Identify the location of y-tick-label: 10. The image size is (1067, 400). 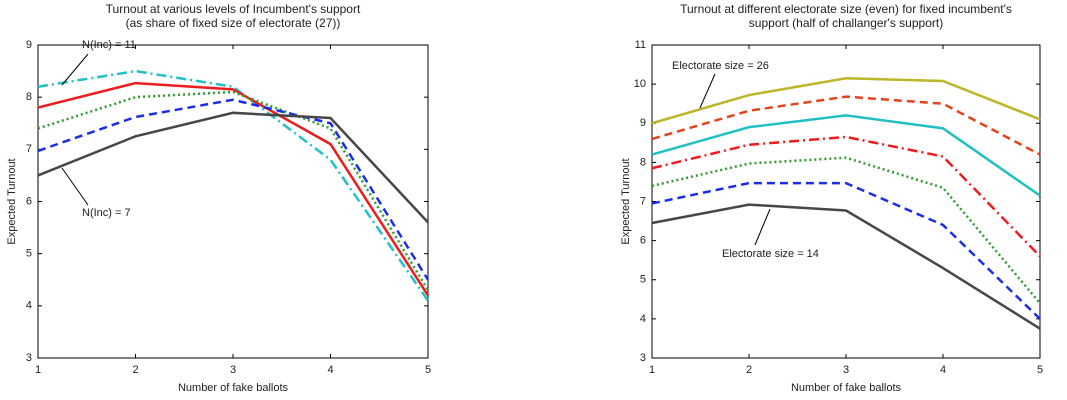
(640, 84).